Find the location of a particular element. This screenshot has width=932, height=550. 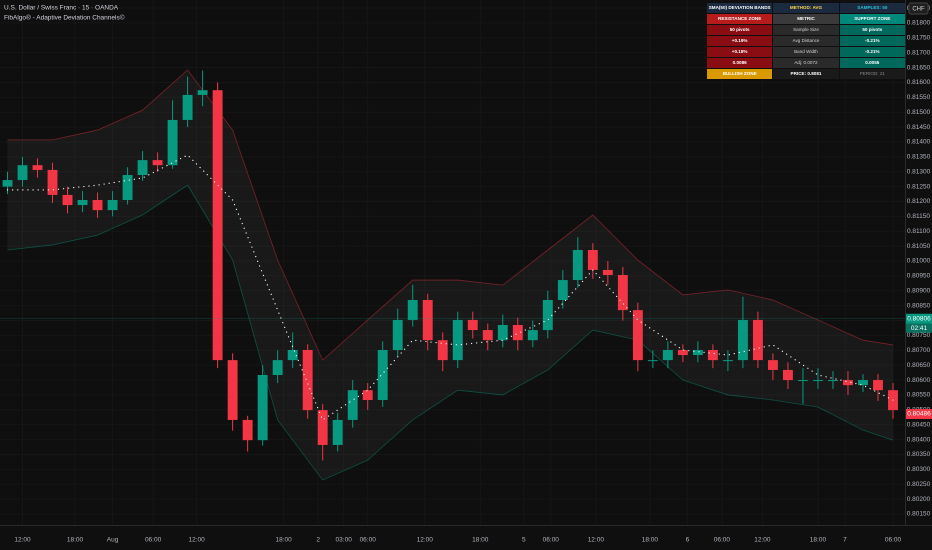

panel-cell: 50 pivots is located at coordinates (872, 30).